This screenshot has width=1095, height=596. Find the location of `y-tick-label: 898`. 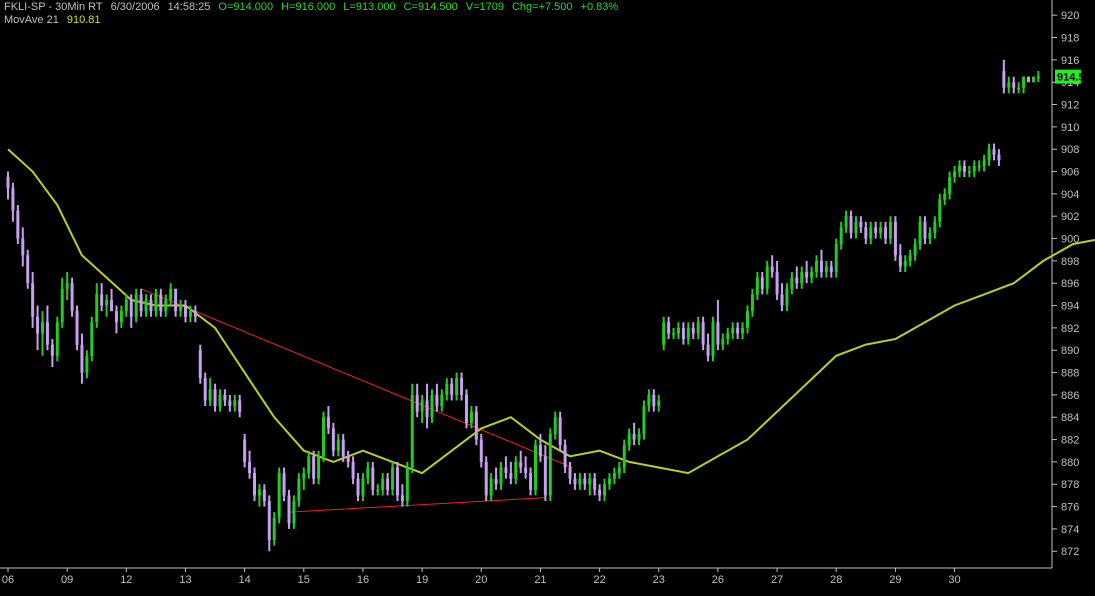

y-tick-label: 898 is located at coordinates (1070, 262).